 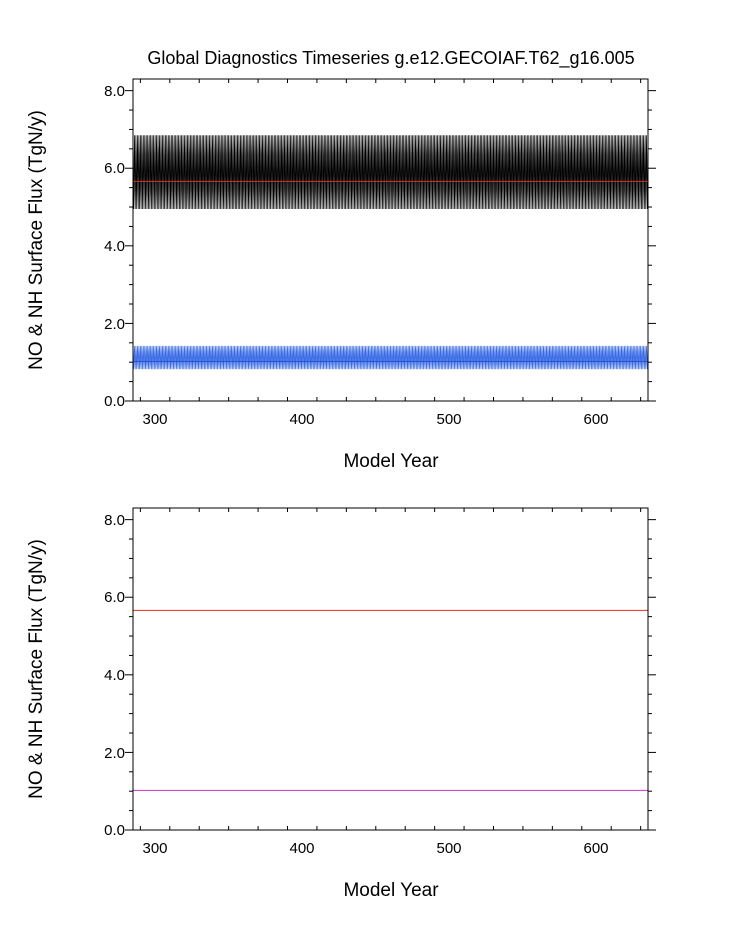 What do you see at coordinates (301, 848) in the screenshot?
I see `bottom-xtick-label: 400` at bounding box center [301, 848].